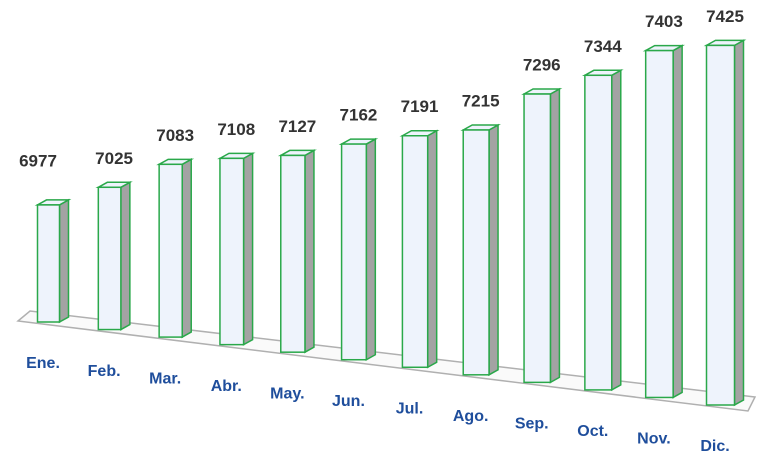  What do you see at coordinates (297, 126) in the screenshot?
I see `data-label: 7127` at bounding box center [297, 126].